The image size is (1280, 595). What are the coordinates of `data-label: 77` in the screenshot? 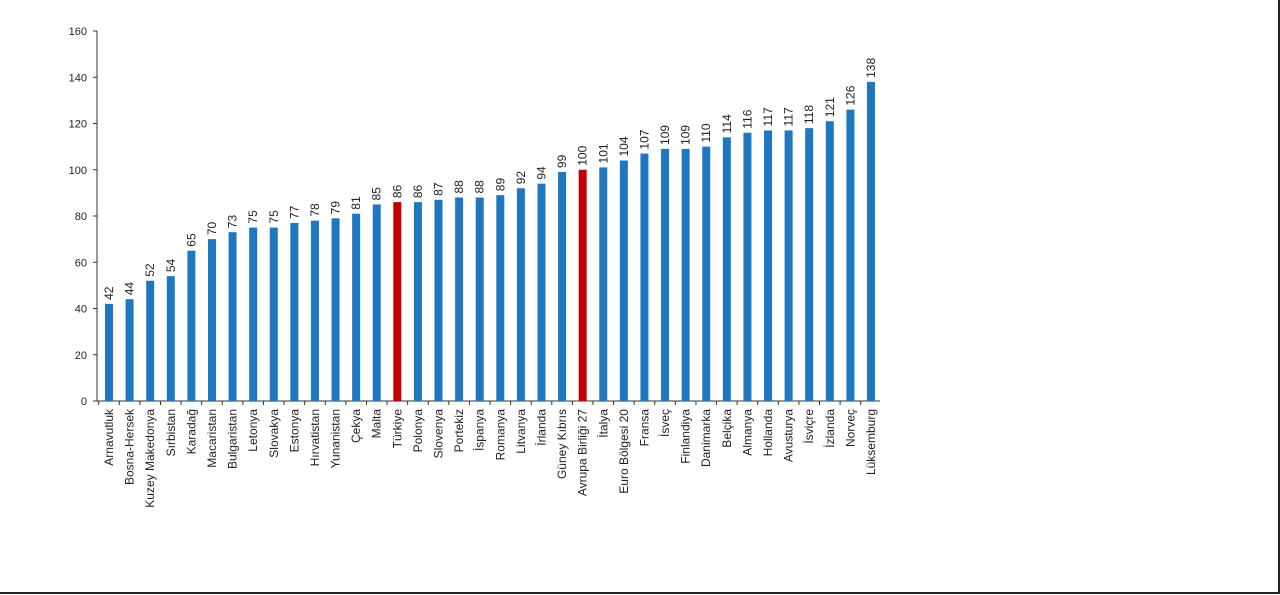 It's located at (294, 212).